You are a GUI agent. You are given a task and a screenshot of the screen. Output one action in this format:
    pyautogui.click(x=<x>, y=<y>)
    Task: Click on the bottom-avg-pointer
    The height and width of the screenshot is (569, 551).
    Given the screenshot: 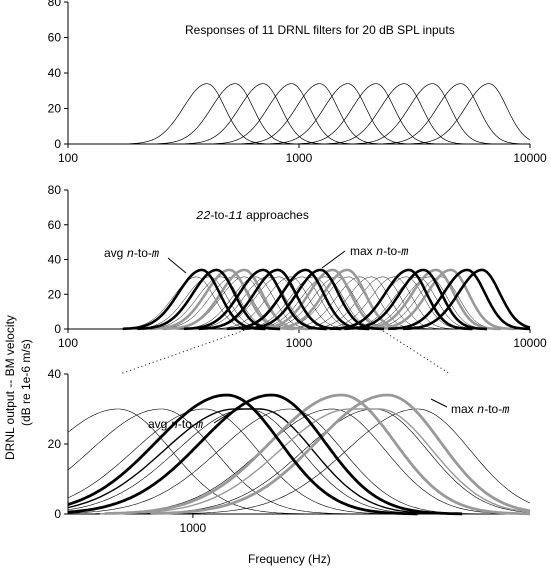 What is the action you would take?
    pyautogui.click(x=229, y=413)
    